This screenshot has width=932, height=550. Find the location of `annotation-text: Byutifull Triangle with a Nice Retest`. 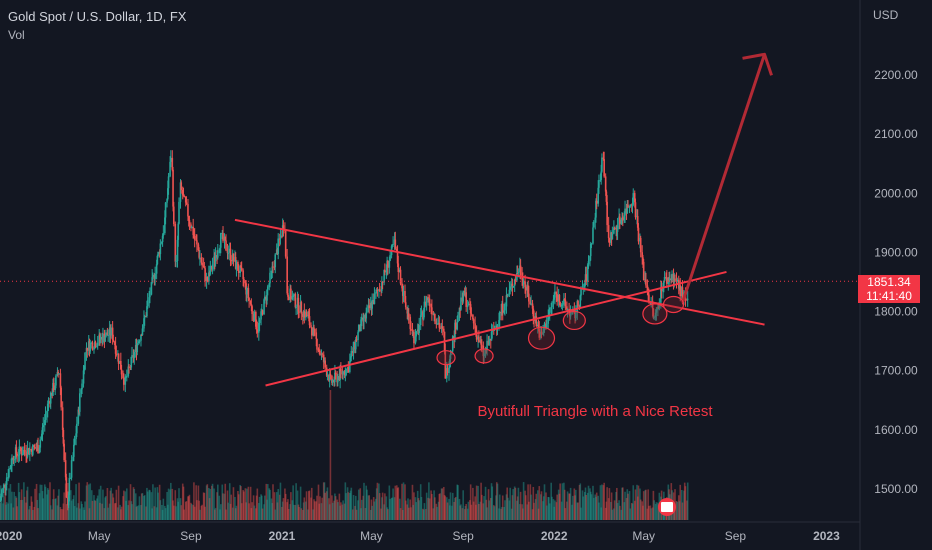

annotation-text: Byutifull Triangle with a Nice Retest is located at coordinates (595, 411).